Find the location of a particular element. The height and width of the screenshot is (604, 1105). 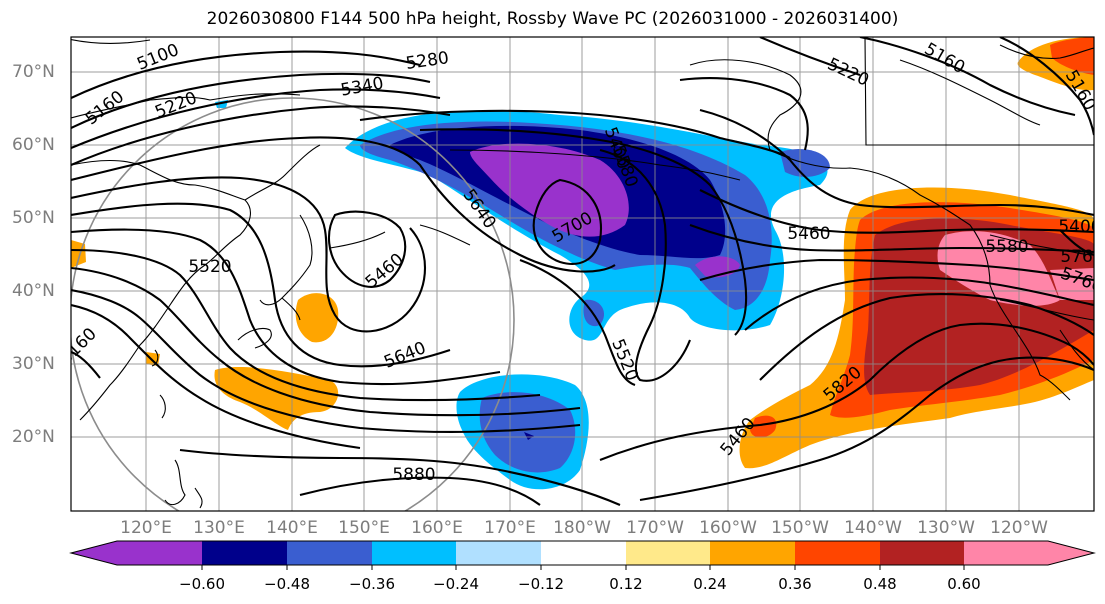

colorbar-tick-label: −0.60 is located at coordinates (202, 584).